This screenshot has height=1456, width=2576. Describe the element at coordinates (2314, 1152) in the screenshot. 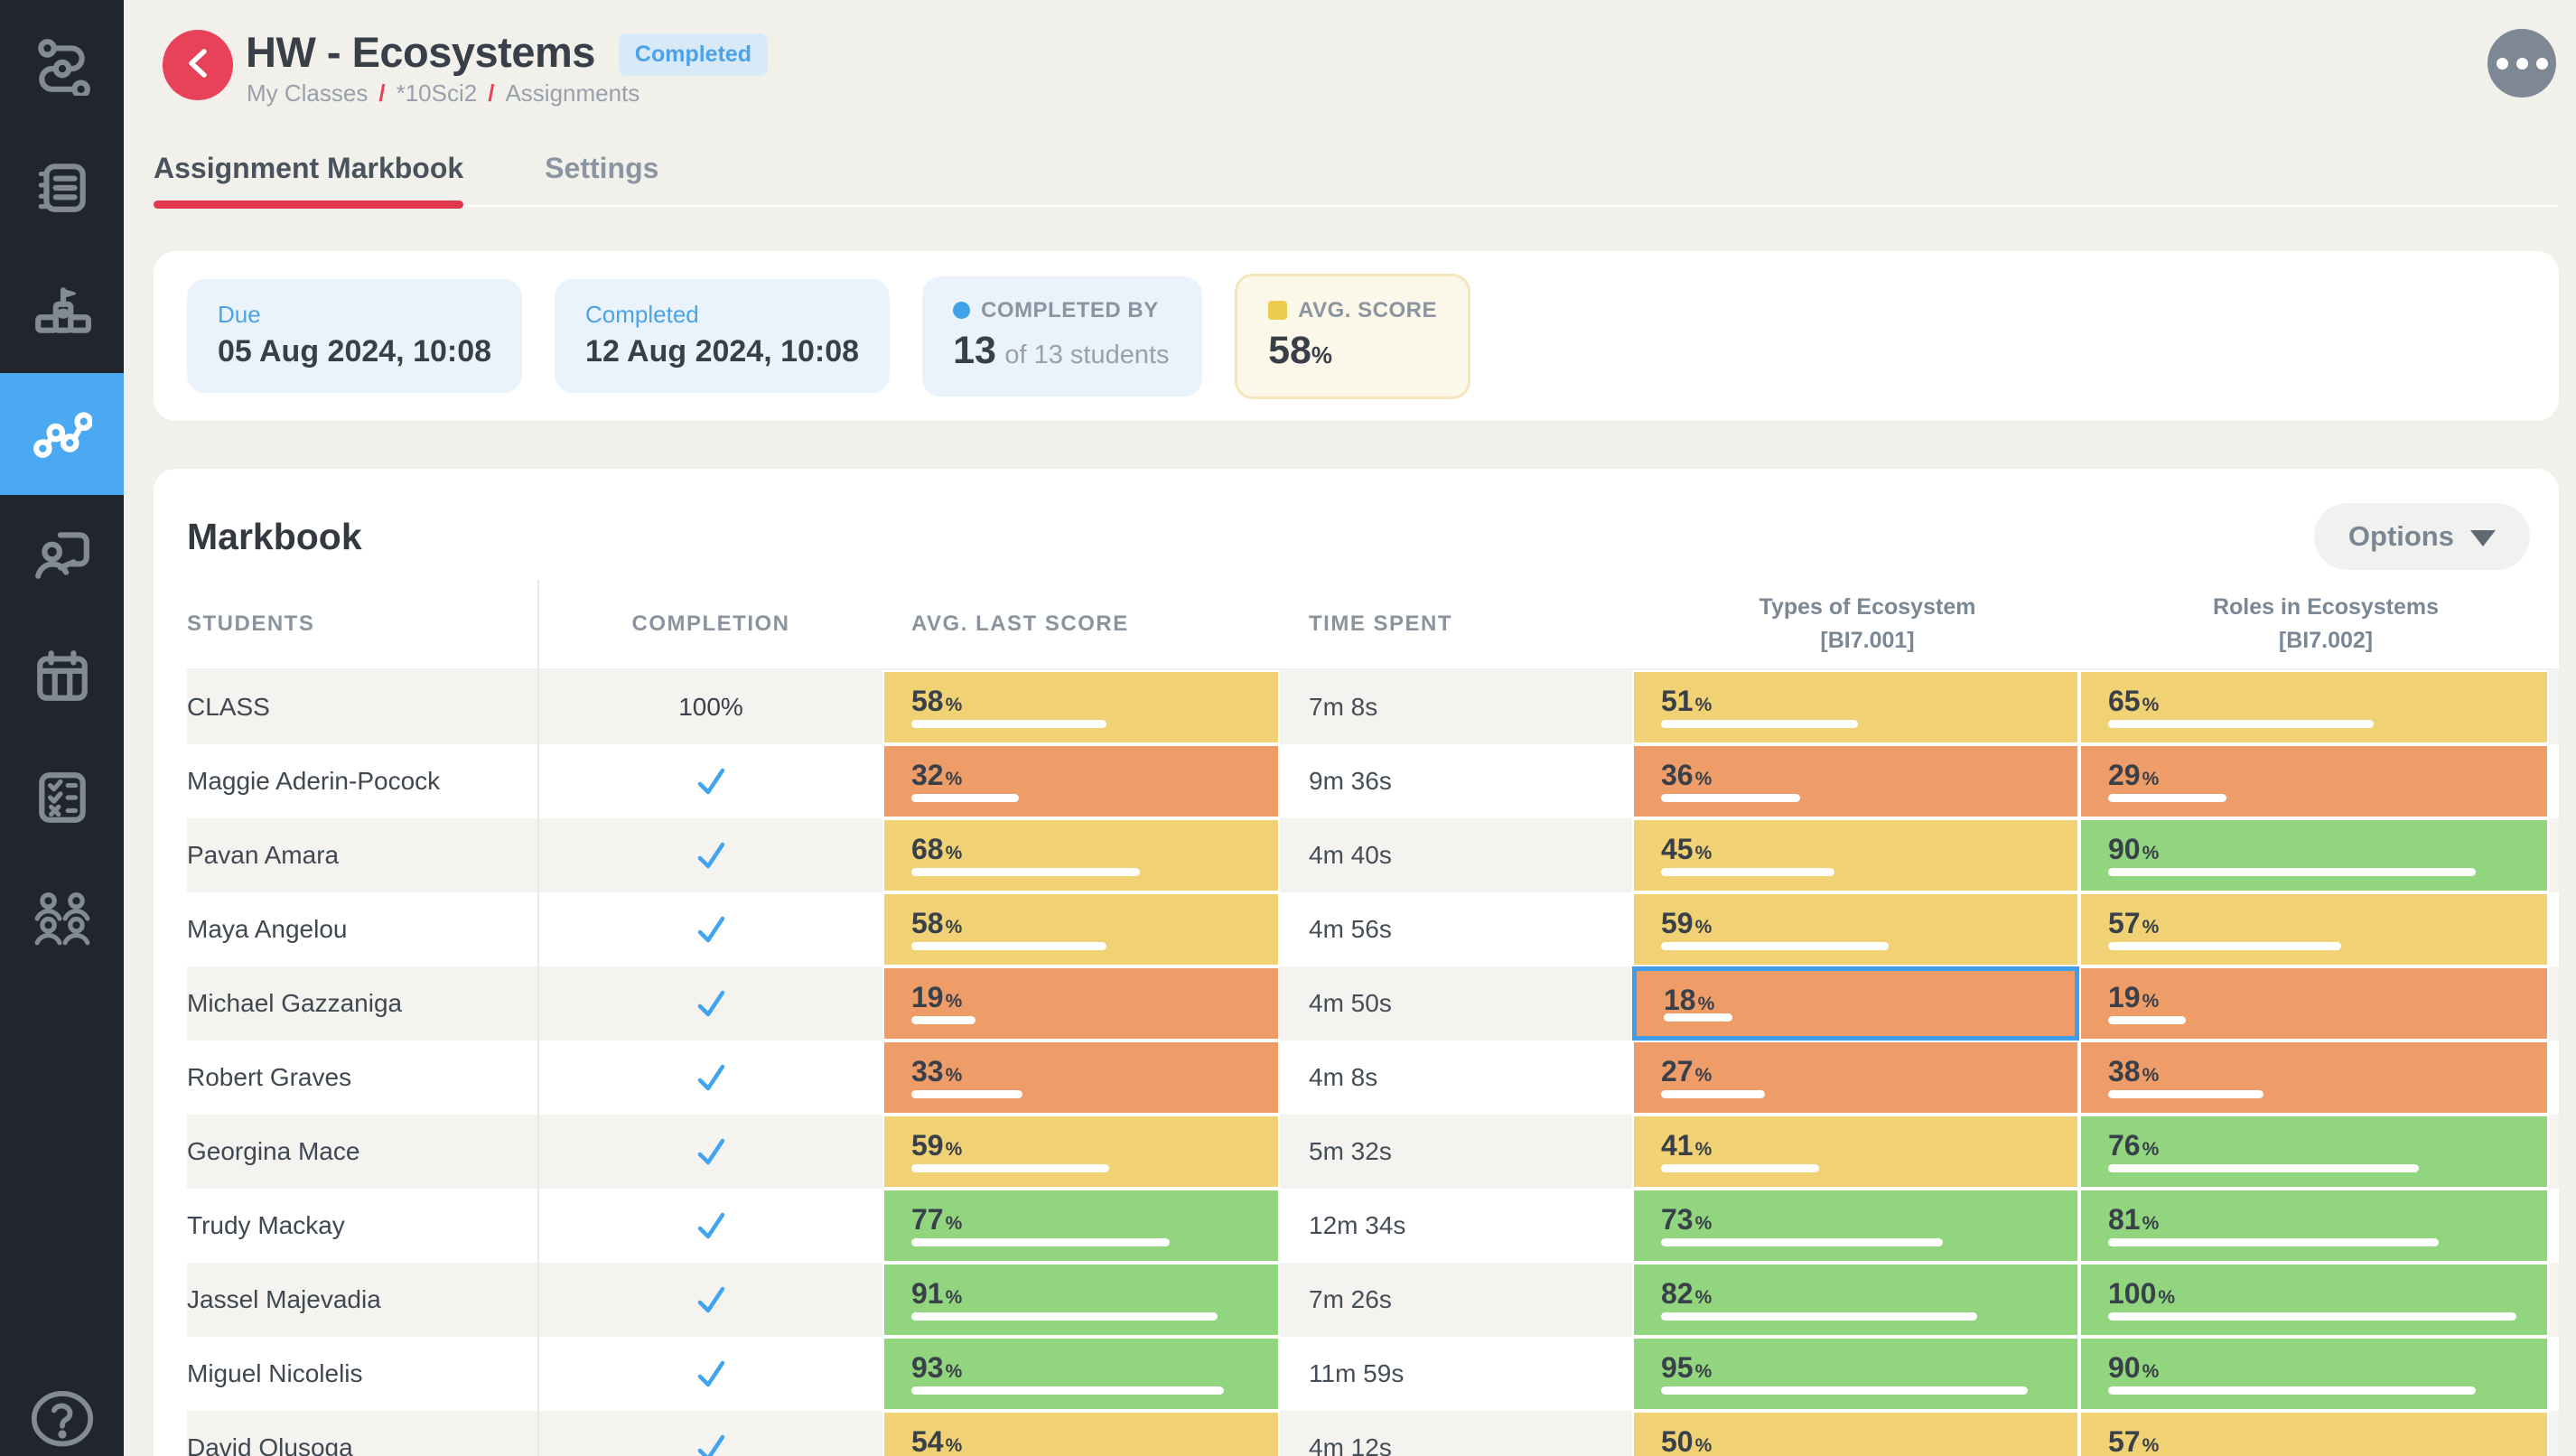

I see `objective2-score-cell: 76%` at that location.